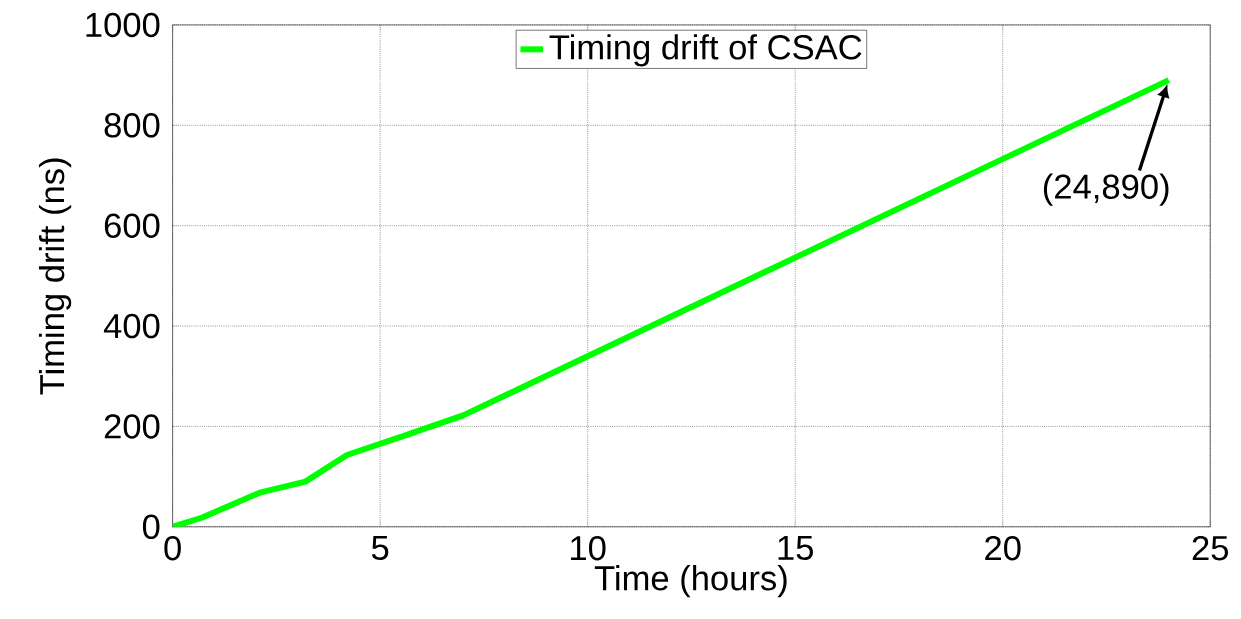  I want to click on x-axis-title: Time (hours), so click(690, 581).